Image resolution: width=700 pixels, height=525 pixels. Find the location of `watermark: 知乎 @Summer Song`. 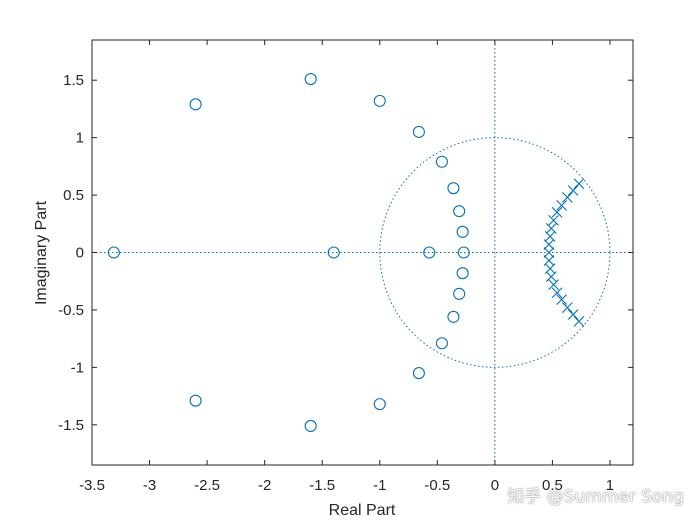

watermark: 知乎 @Summer Song is located at coordinates (595, 497).